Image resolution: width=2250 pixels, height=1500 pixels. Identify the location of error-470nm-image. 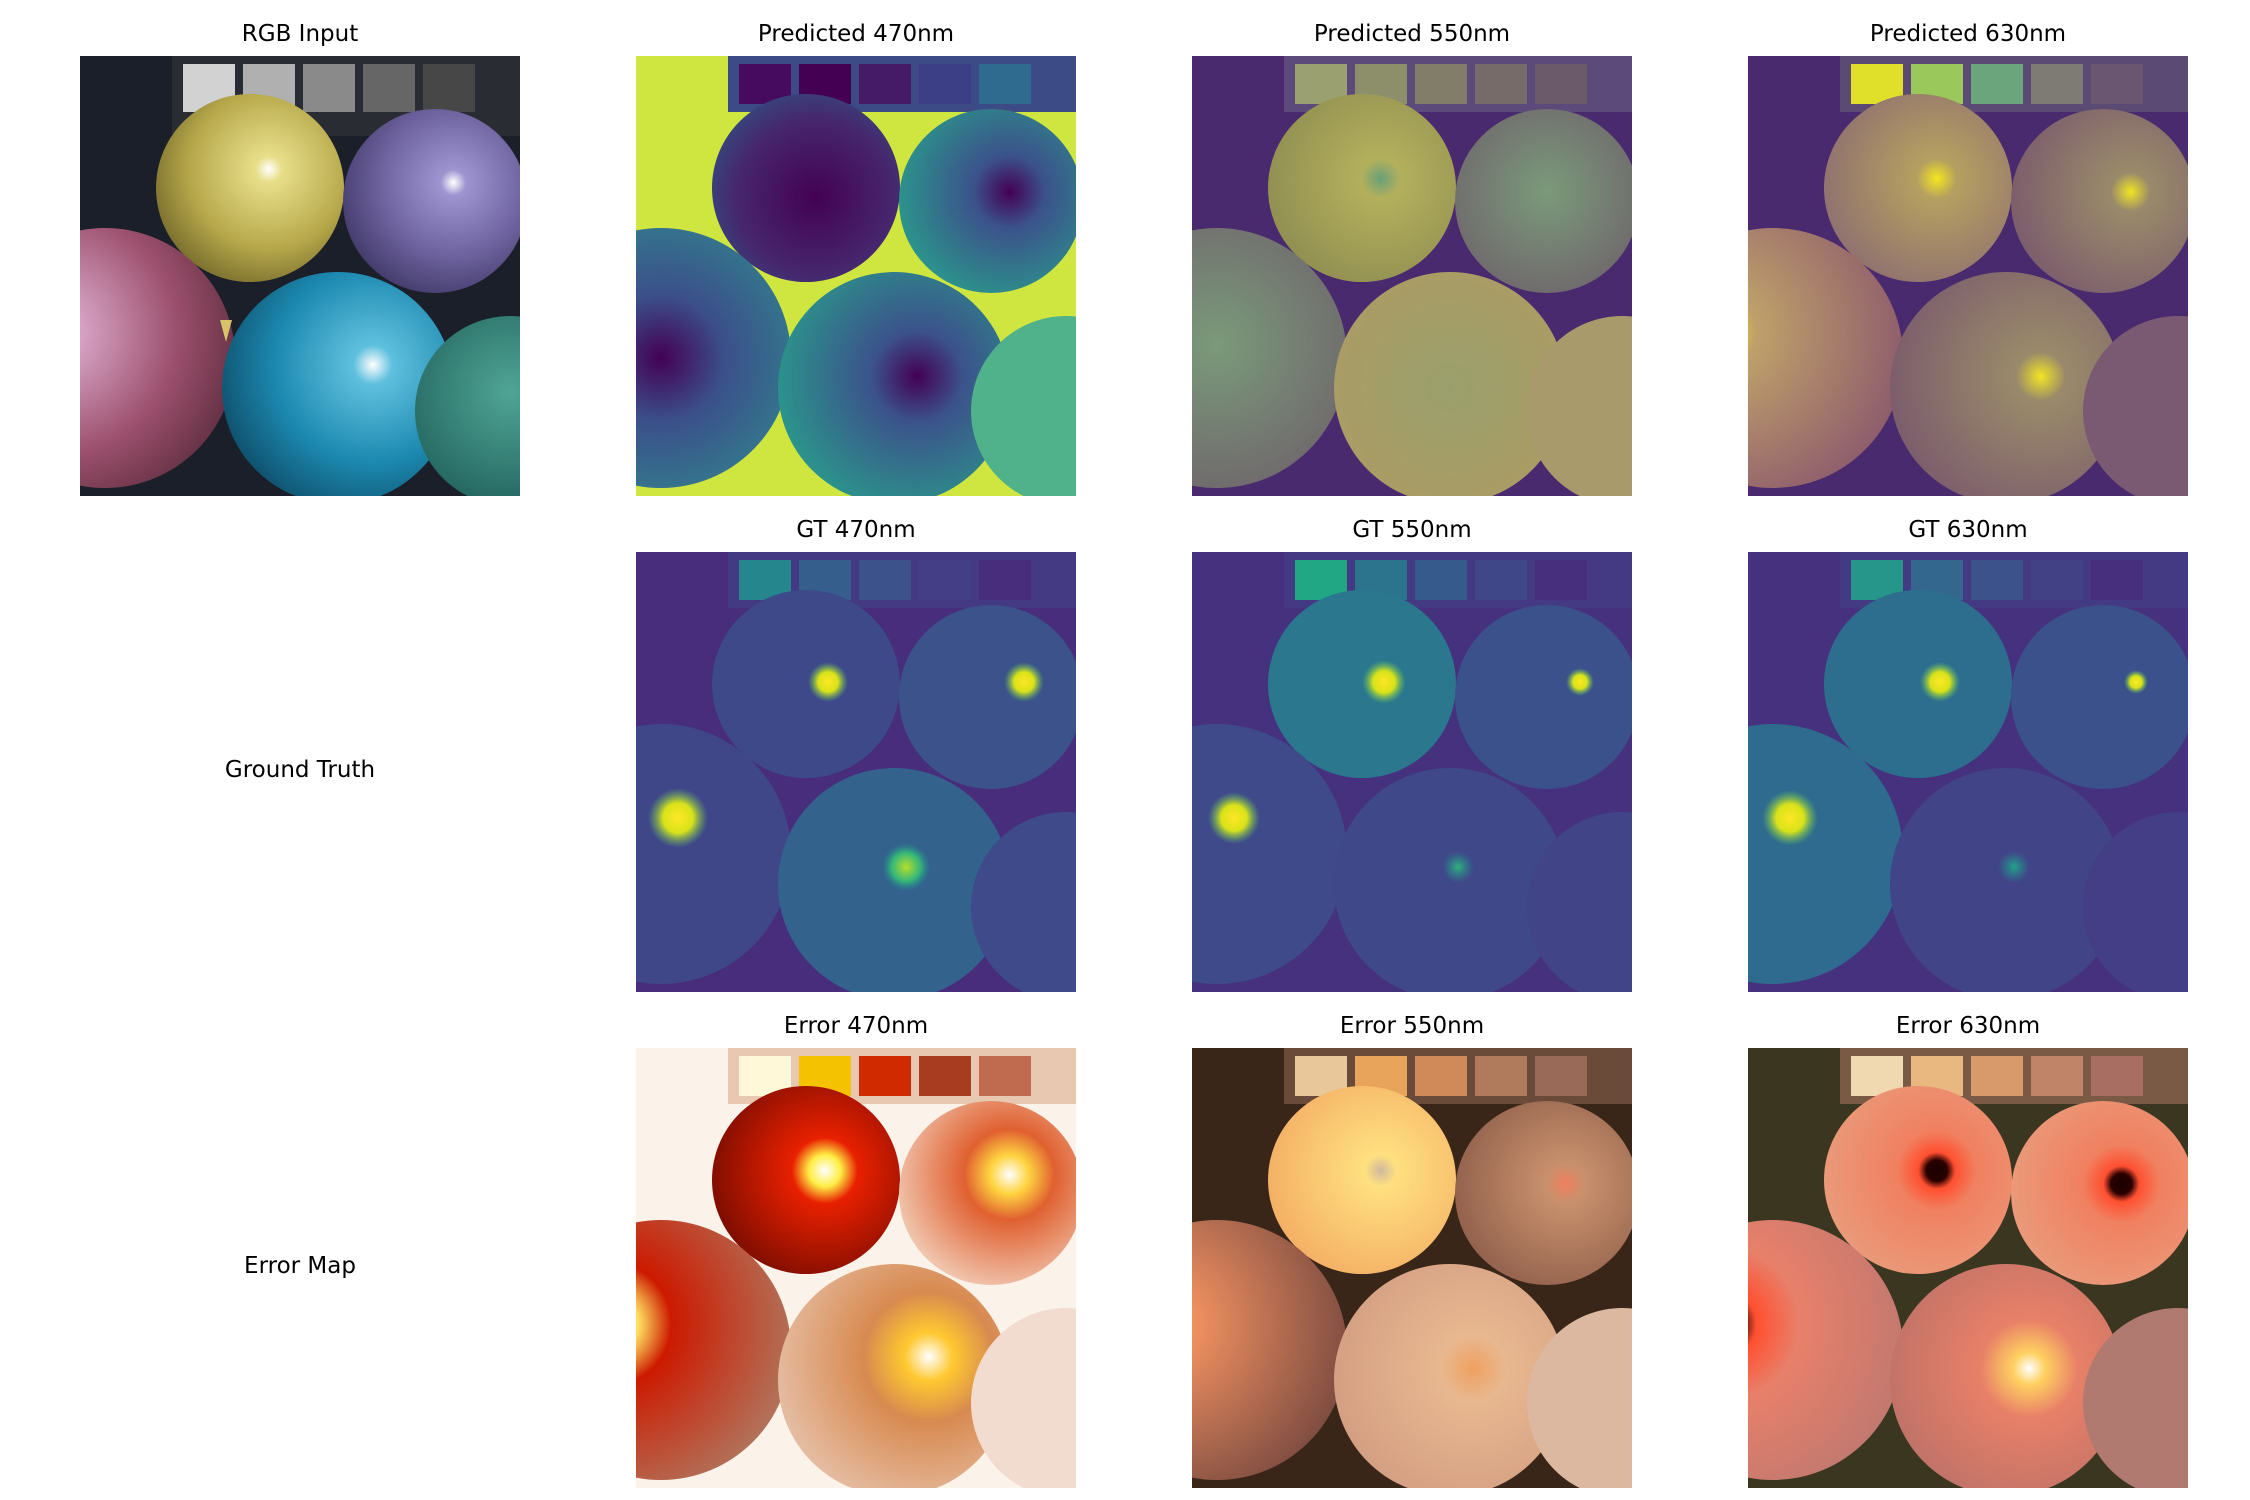
(856, 1268).